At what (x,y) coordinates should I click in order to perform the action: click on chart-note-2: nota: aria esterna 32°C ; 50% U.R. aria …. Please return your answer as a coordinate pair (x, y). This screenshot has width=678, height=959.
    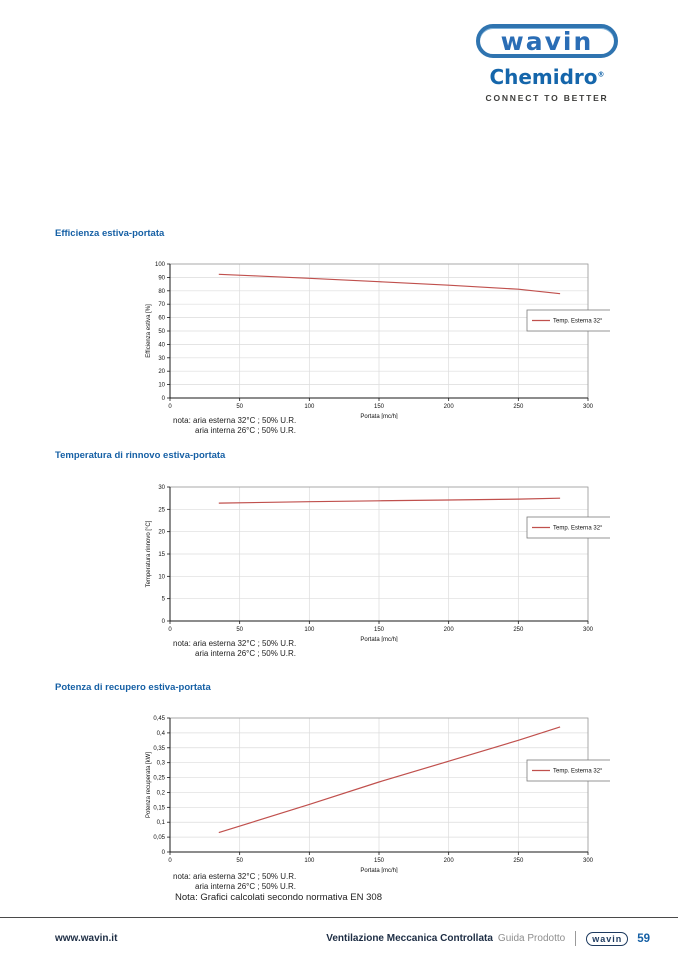
    Looking at the image, I should click on (234, 649).